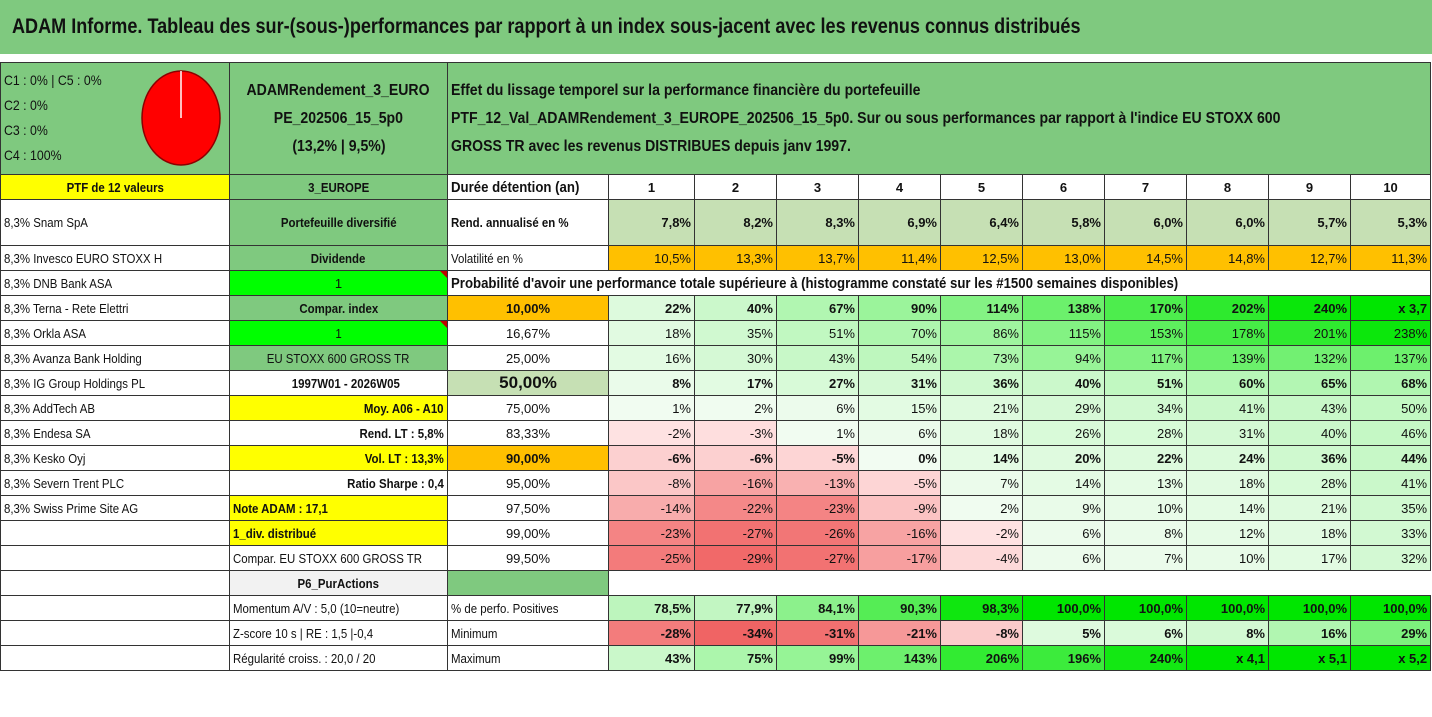  Describe the element at coordinates (1309, 383) in the screenshot. I see `prob-value: 65%` at that location.